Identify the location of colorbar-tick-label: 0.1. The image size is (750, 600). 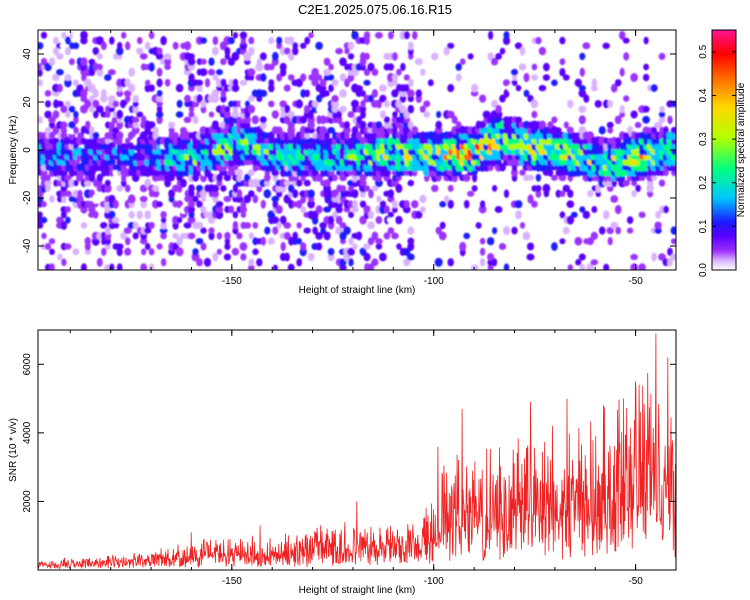
(703, 226).